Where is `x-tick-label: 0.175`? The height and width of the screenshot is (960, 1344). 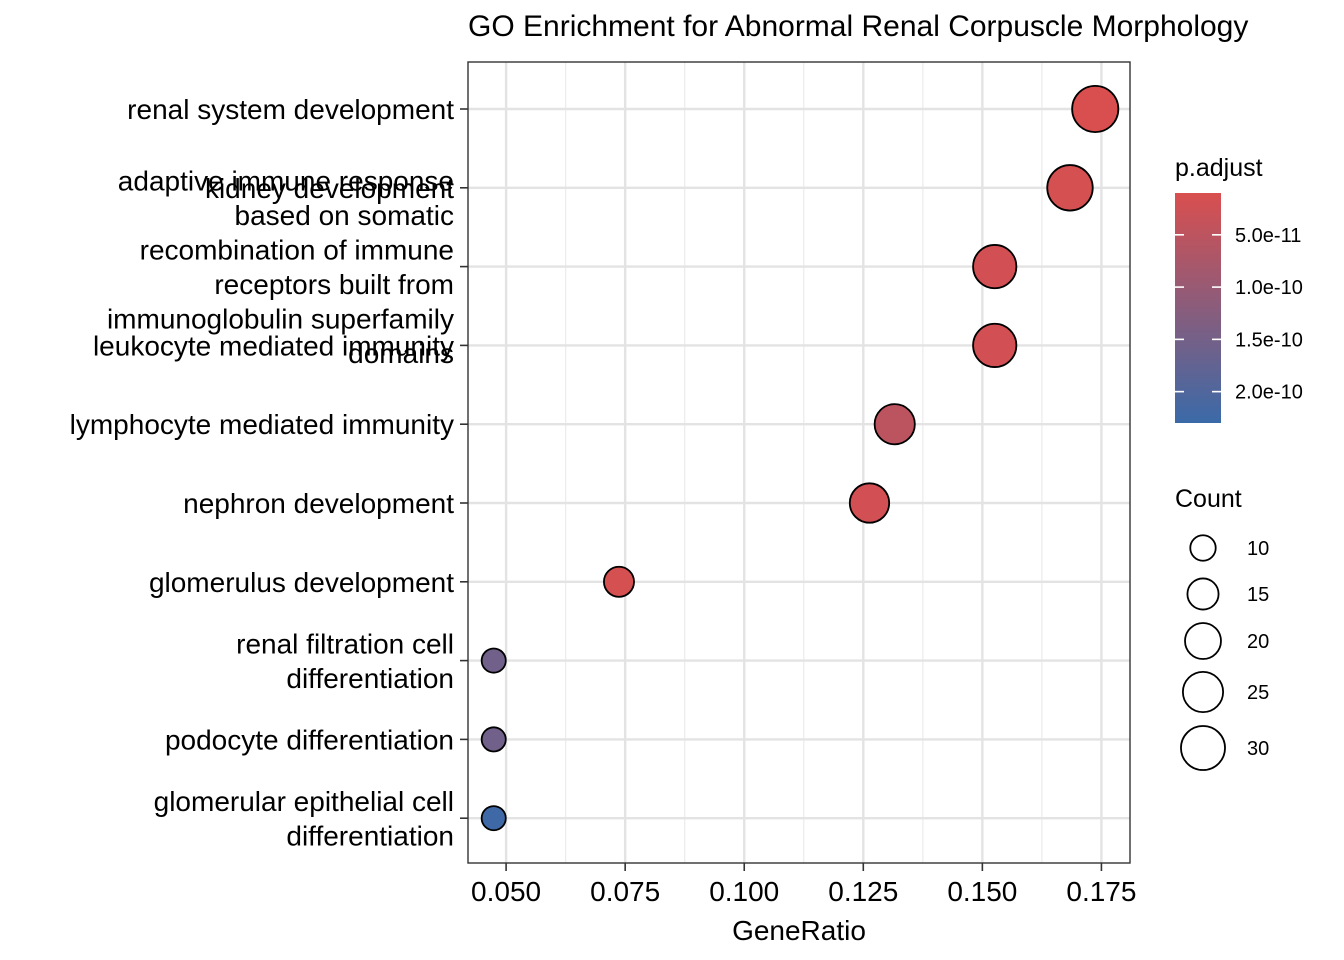 x-tick-label: 0.175 is located at coordinates (1101, 891).